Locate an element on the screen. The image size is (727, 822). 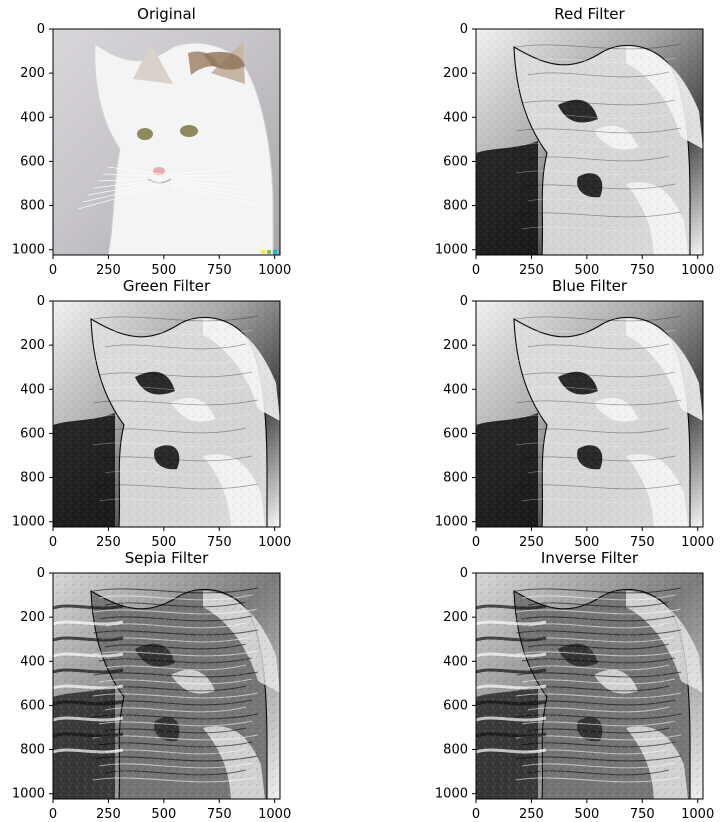
subplot-1: Original 0 250 500 750 1000 0 200 400 600 800 1000 is located at coordinates (151, 141).